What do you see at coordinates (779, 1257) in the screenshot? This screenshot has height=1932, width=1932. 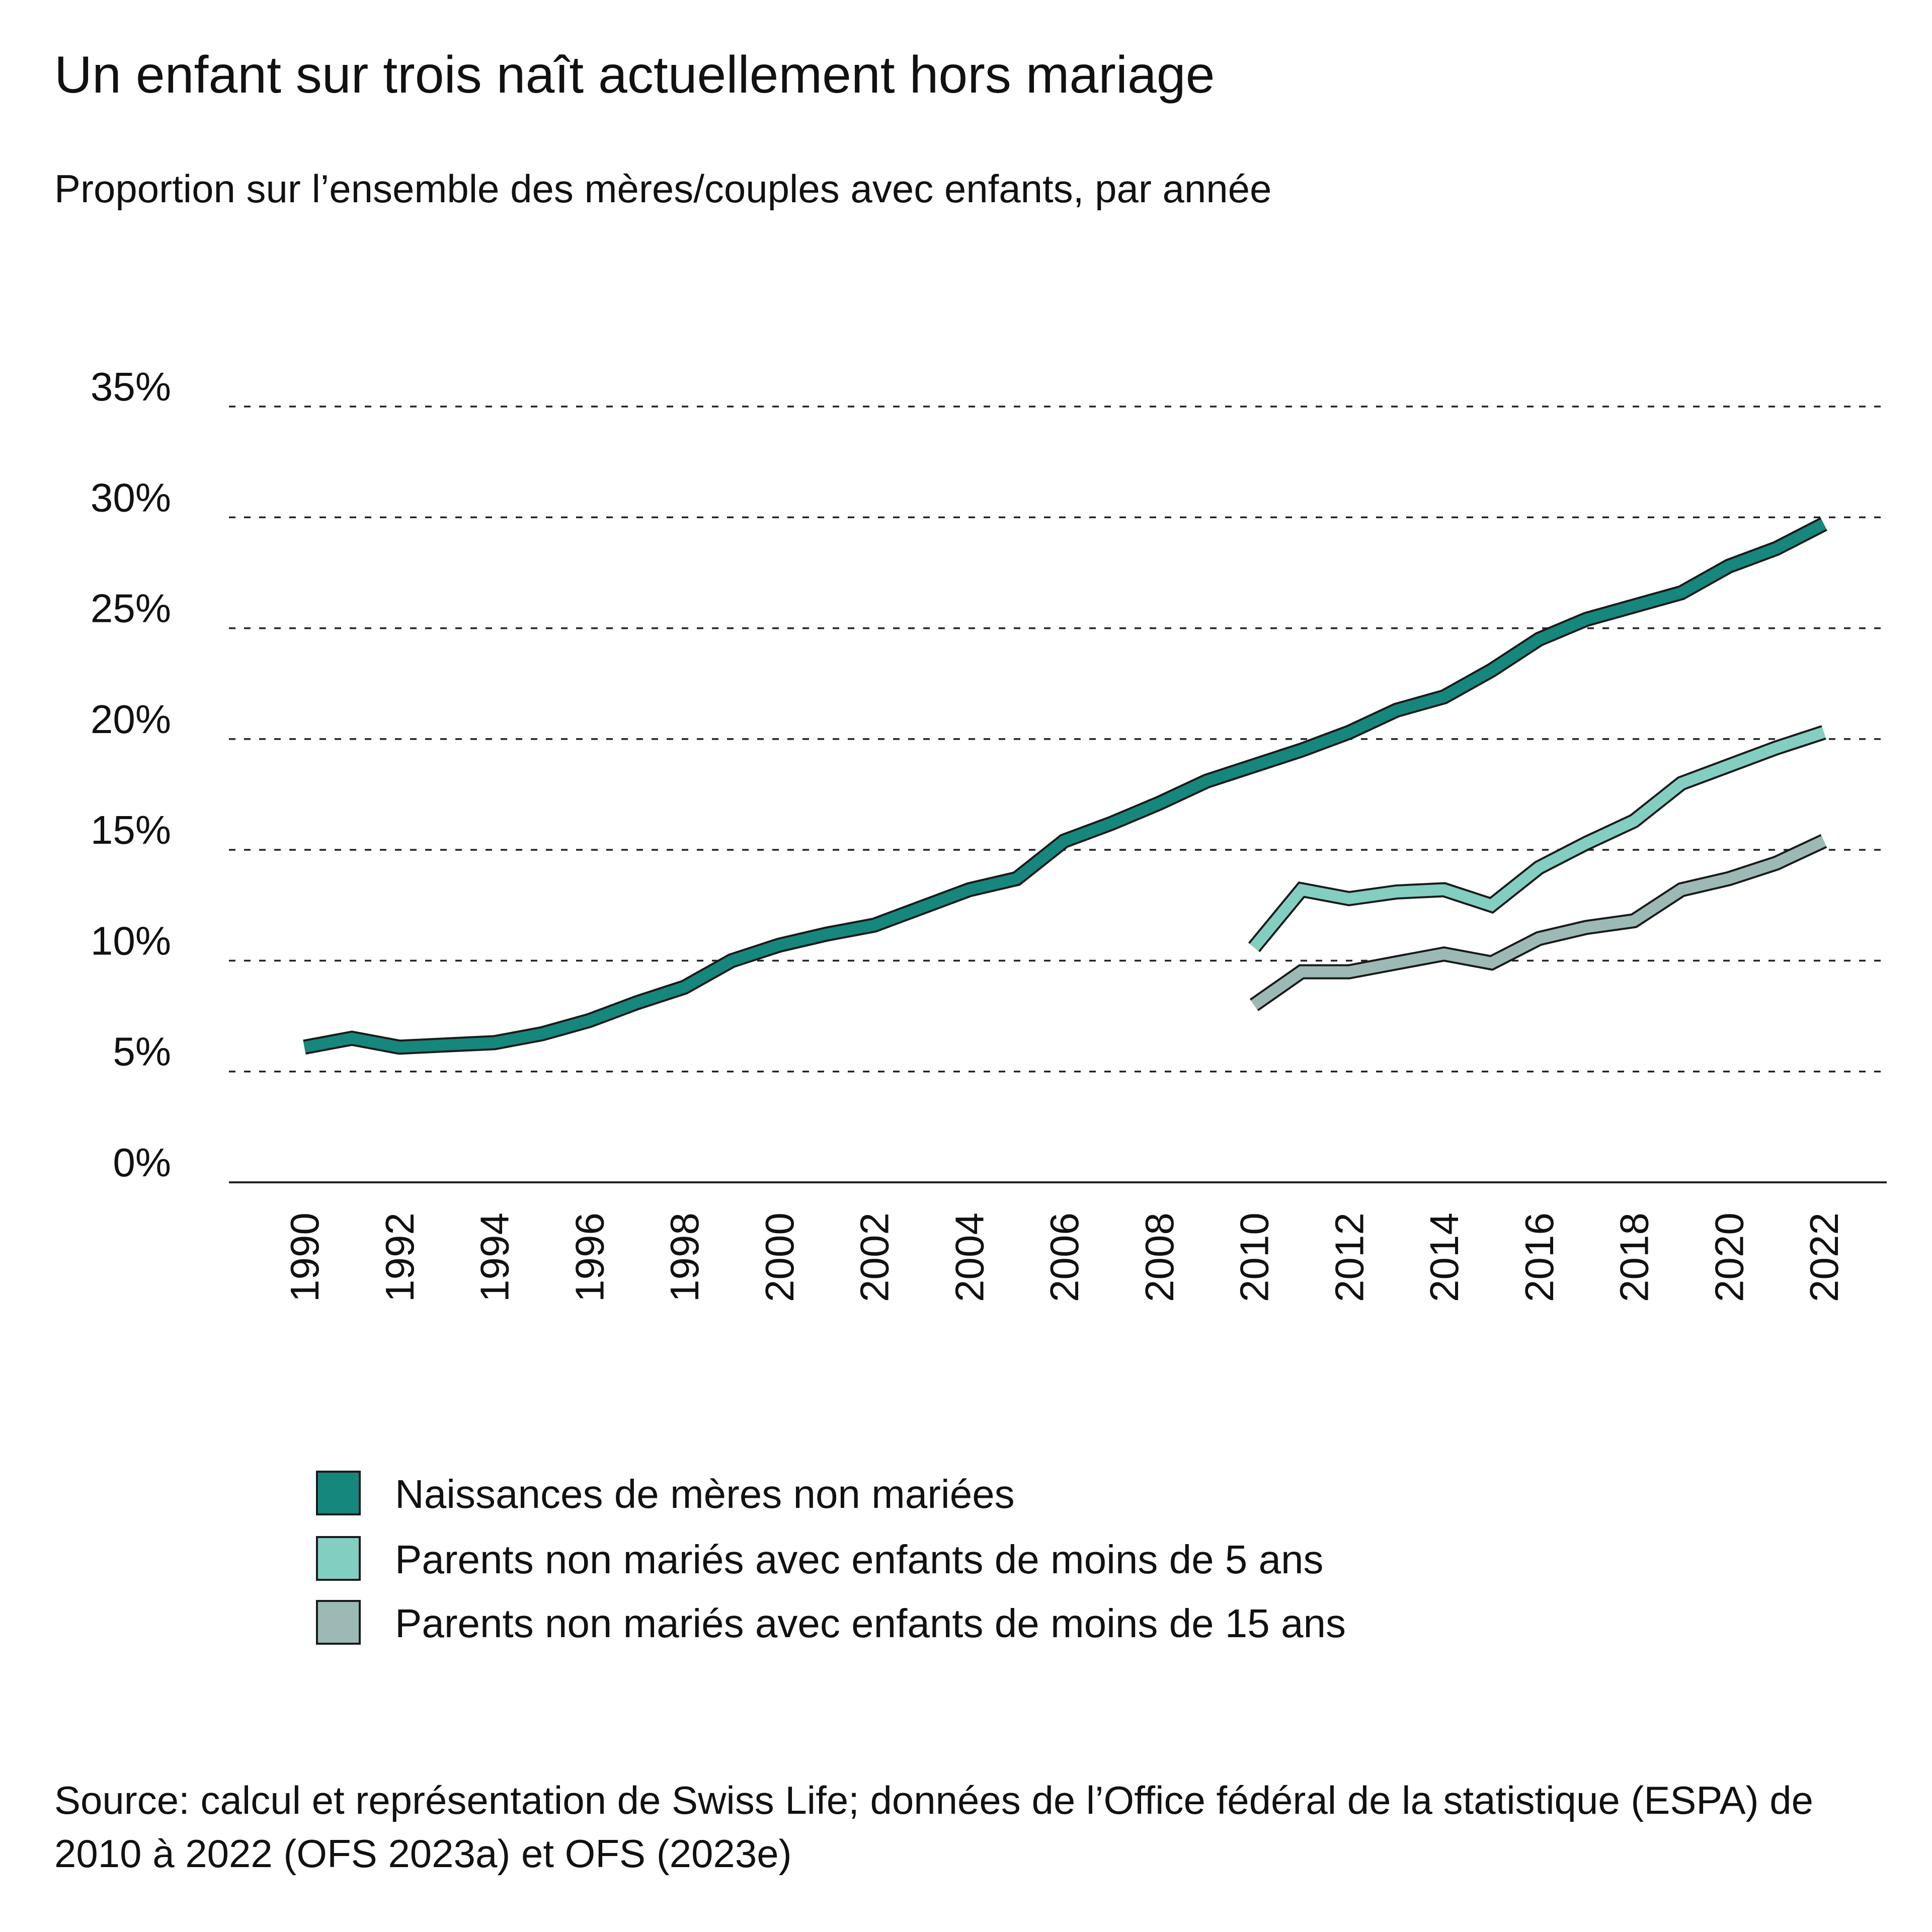 I see `x-tick-label: 2000` at bounding box center [779, 1257].